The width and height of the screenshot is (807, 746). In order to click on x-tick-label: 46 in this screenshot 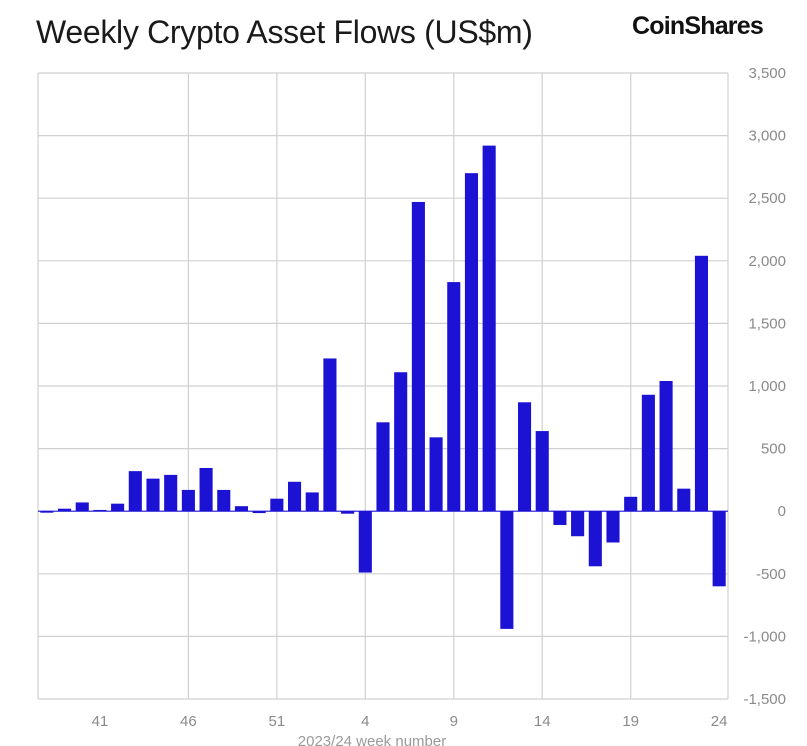, I will do `click(188, 721)`.